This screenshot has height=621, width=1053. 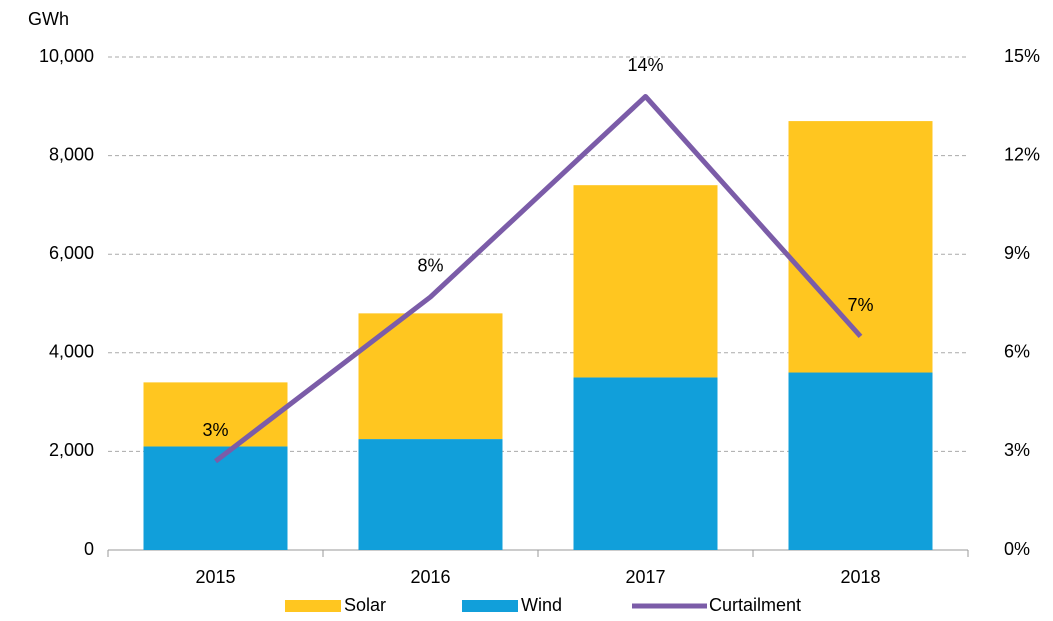 What do you see at coordinates (365, 605) in the screenshot?
I see `legend-label: Solar` at bounding box center [365, 605].